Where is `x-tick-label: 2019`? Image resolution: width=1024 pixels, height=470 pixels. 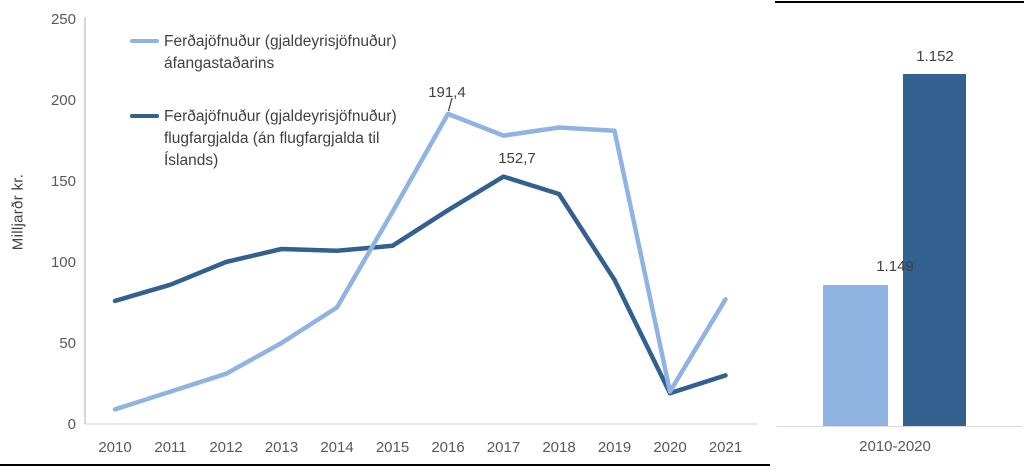
x-tick-label: 2019 is located at coordinates (614, 447).